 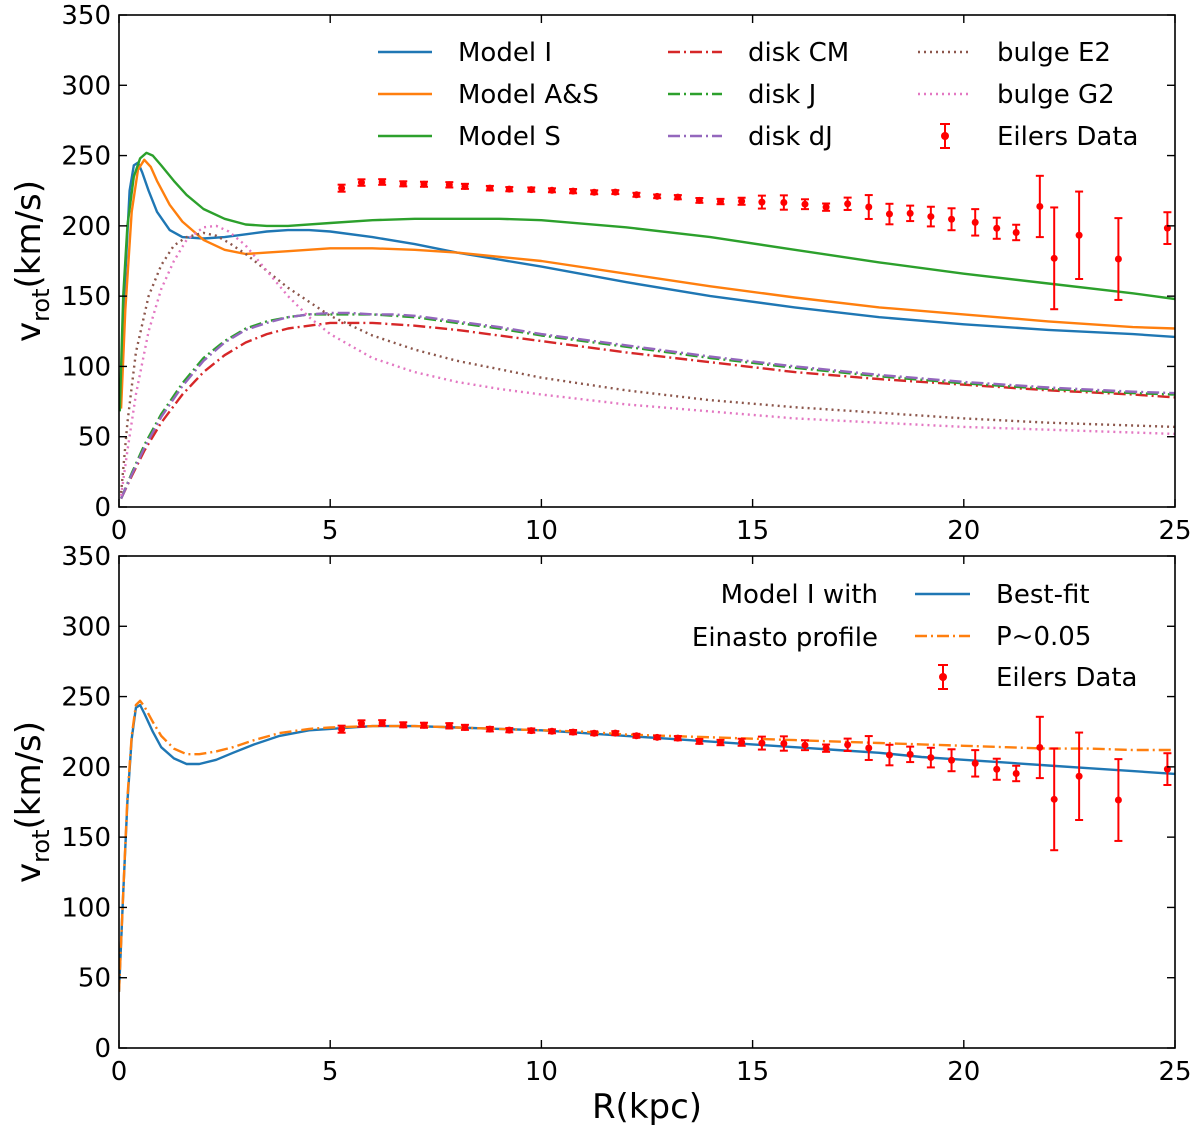 What do you see at coordinates (1174, 1072) in the screenshot?
I see `bottom-xtick-label: 25` at bounding box center [1174, 1072].